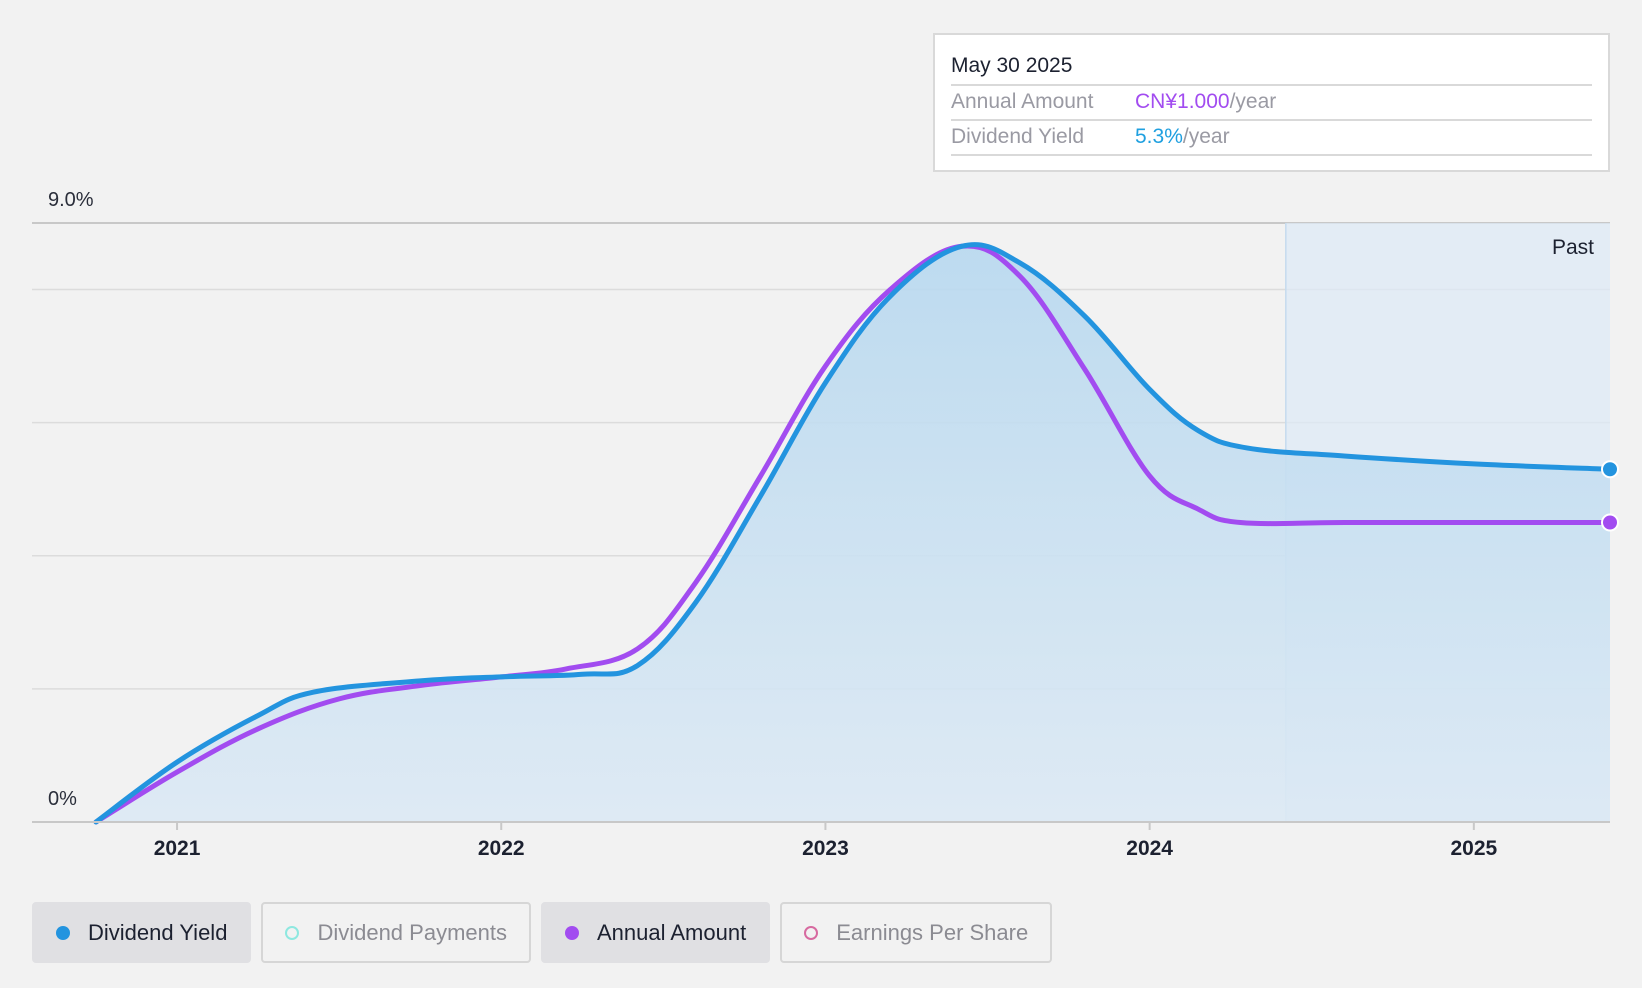 The width and height of the screenshot is (1642, 988). I want to click on legend-dividend-yield: Dividend Yield, so click(142, 932).